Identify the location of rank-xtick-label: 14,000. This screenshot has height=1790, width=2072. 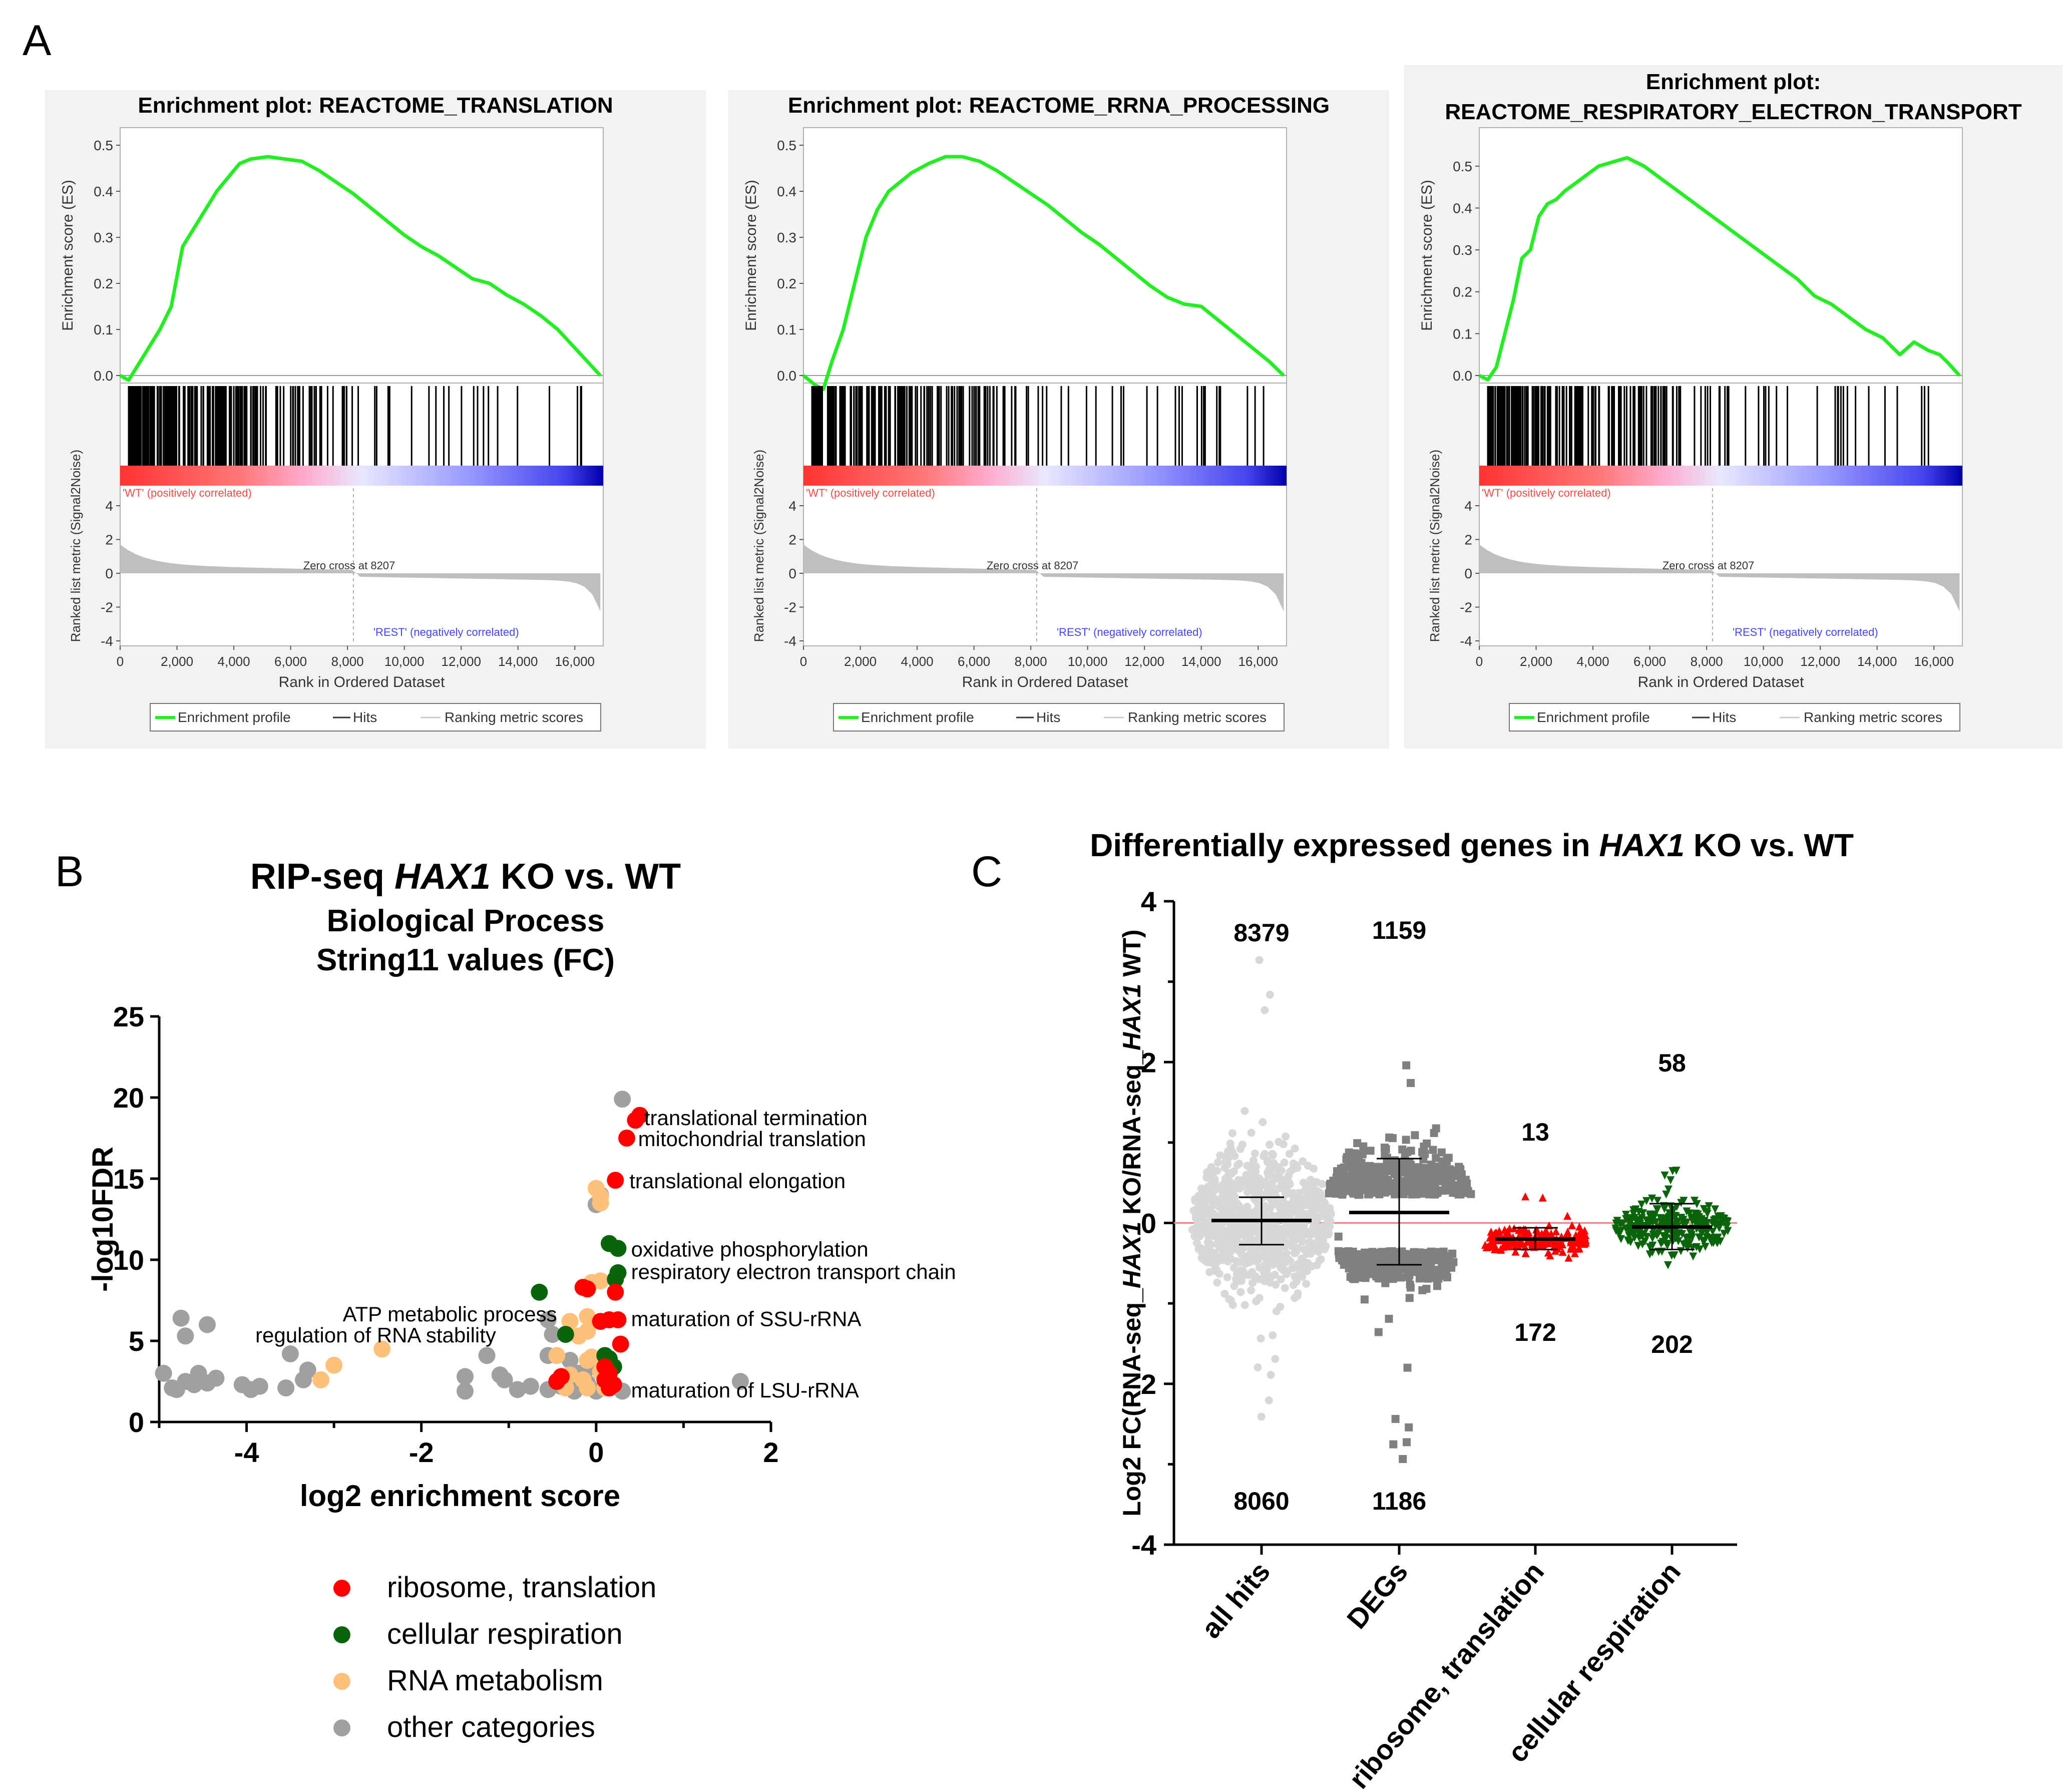
(1201, 661).